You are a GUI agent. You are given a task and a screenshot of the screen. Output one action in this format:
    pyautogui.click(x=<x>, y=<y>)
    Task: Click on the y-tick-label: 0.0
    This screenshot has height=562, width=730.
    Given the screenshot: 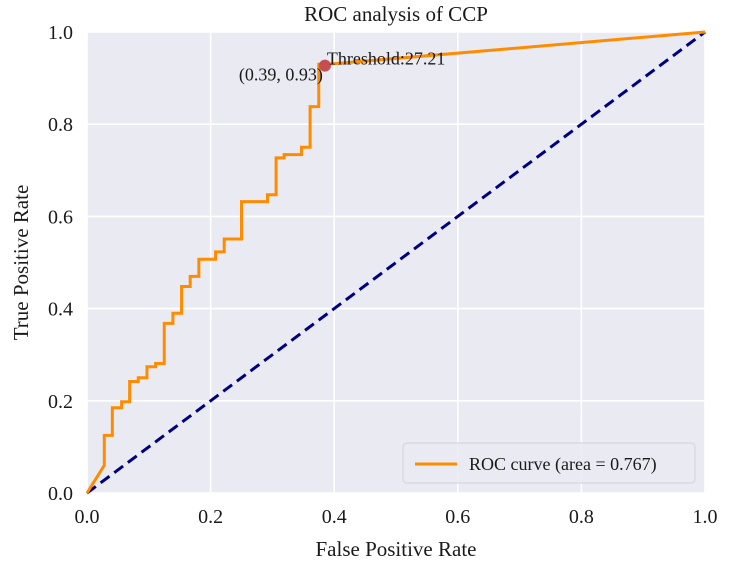 What is the action you would take?
    pyautogui.click(x=60, y=494)
    